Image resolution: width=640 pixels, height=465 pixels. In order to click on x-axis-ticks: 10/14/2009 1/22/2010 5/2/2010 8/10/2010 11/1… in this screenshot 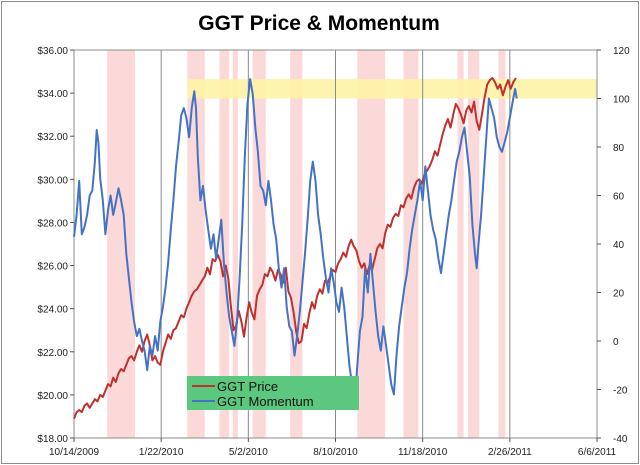, I will do `click(333, 448)`.